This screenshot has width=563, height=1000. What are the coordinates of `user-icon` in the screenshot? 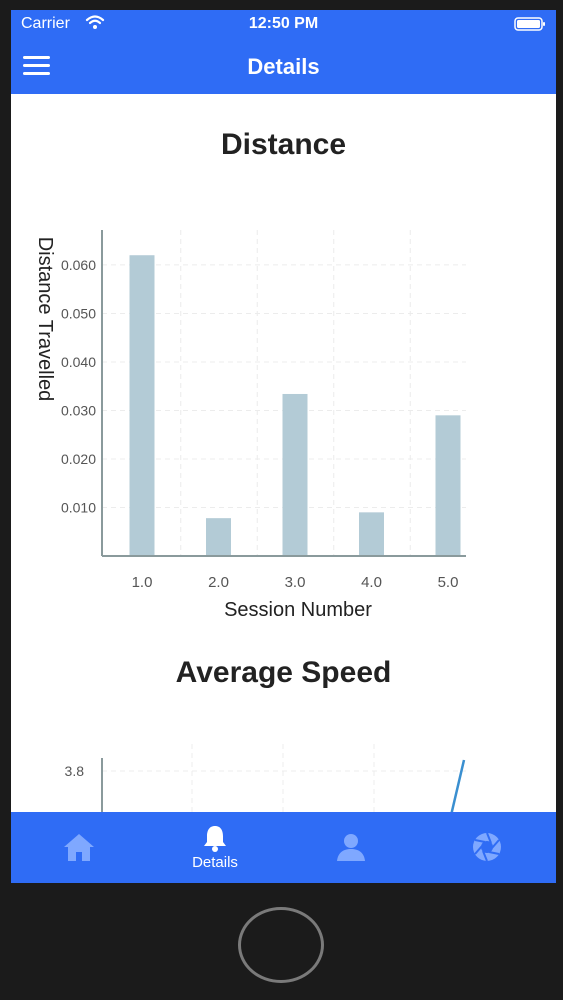 It's located at (351, 847).